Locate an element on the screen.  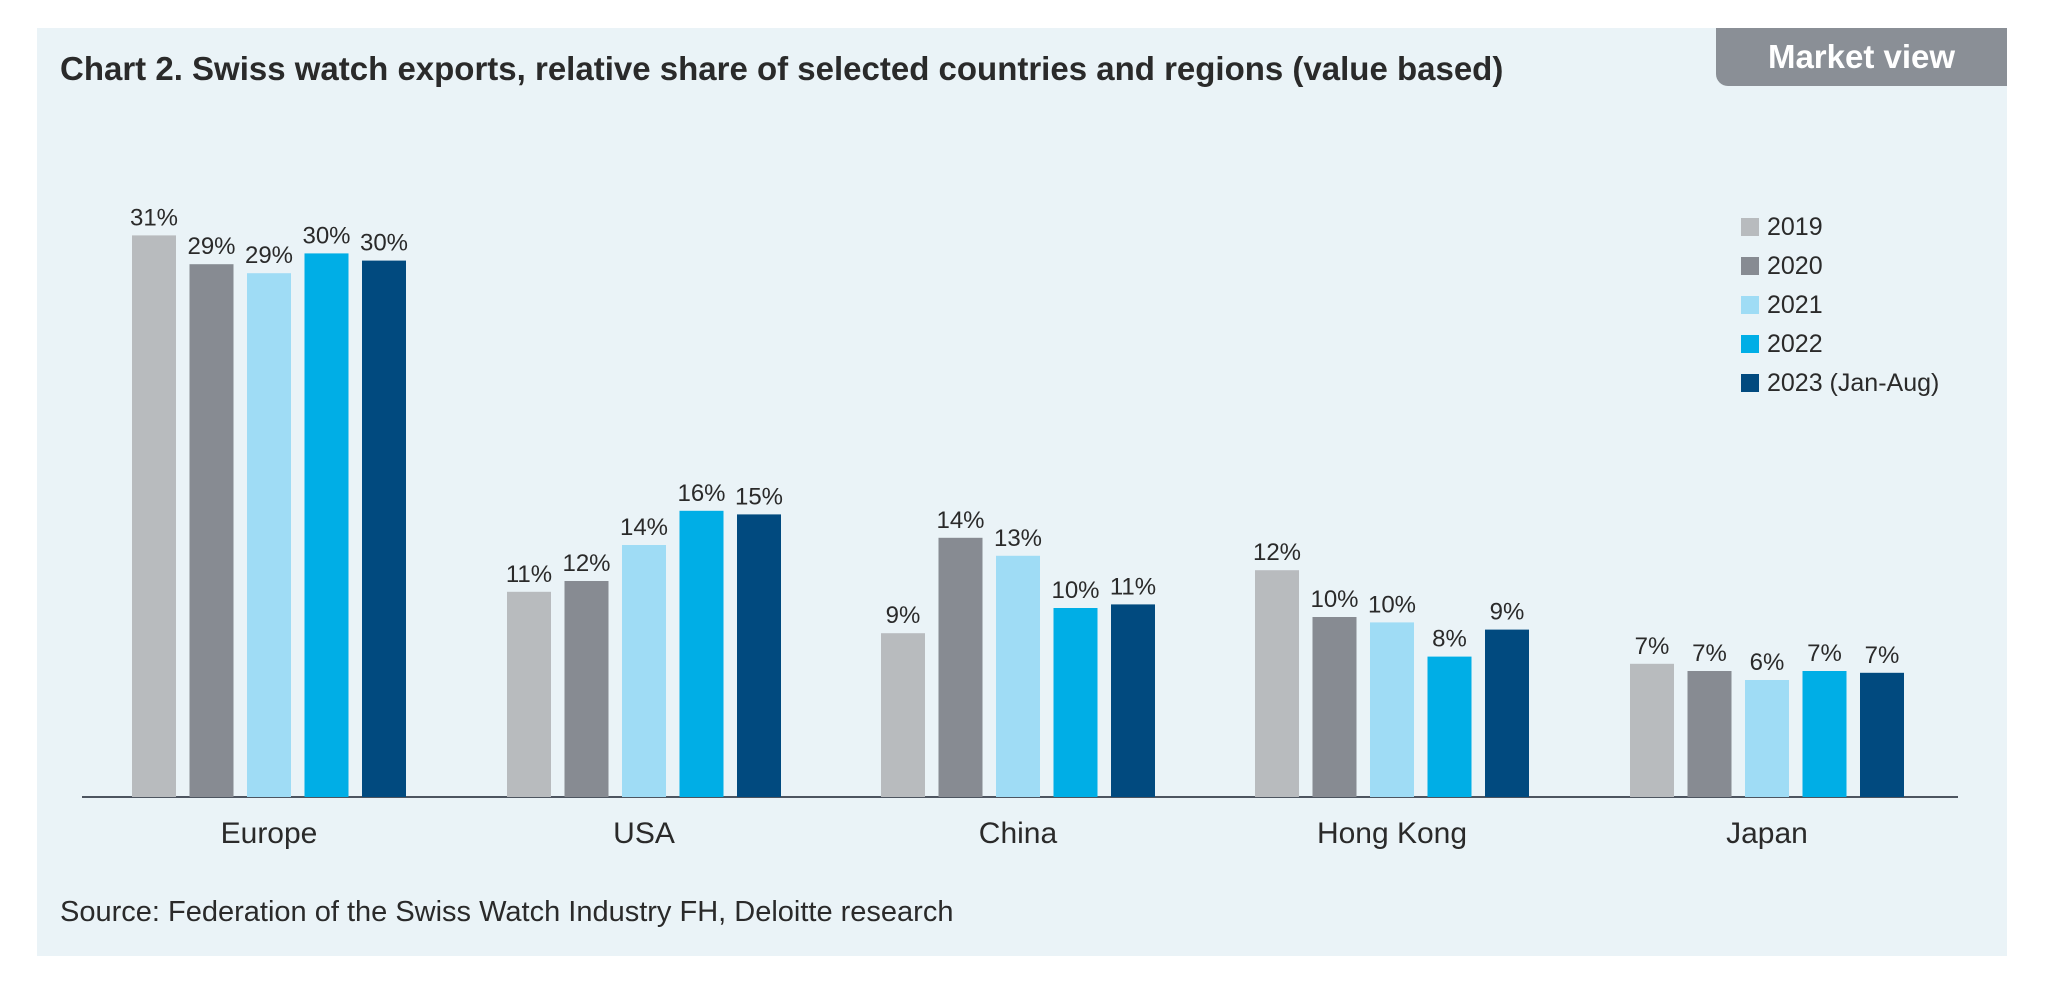
bar-japan-2023 is located at coordinates (1882, 734).